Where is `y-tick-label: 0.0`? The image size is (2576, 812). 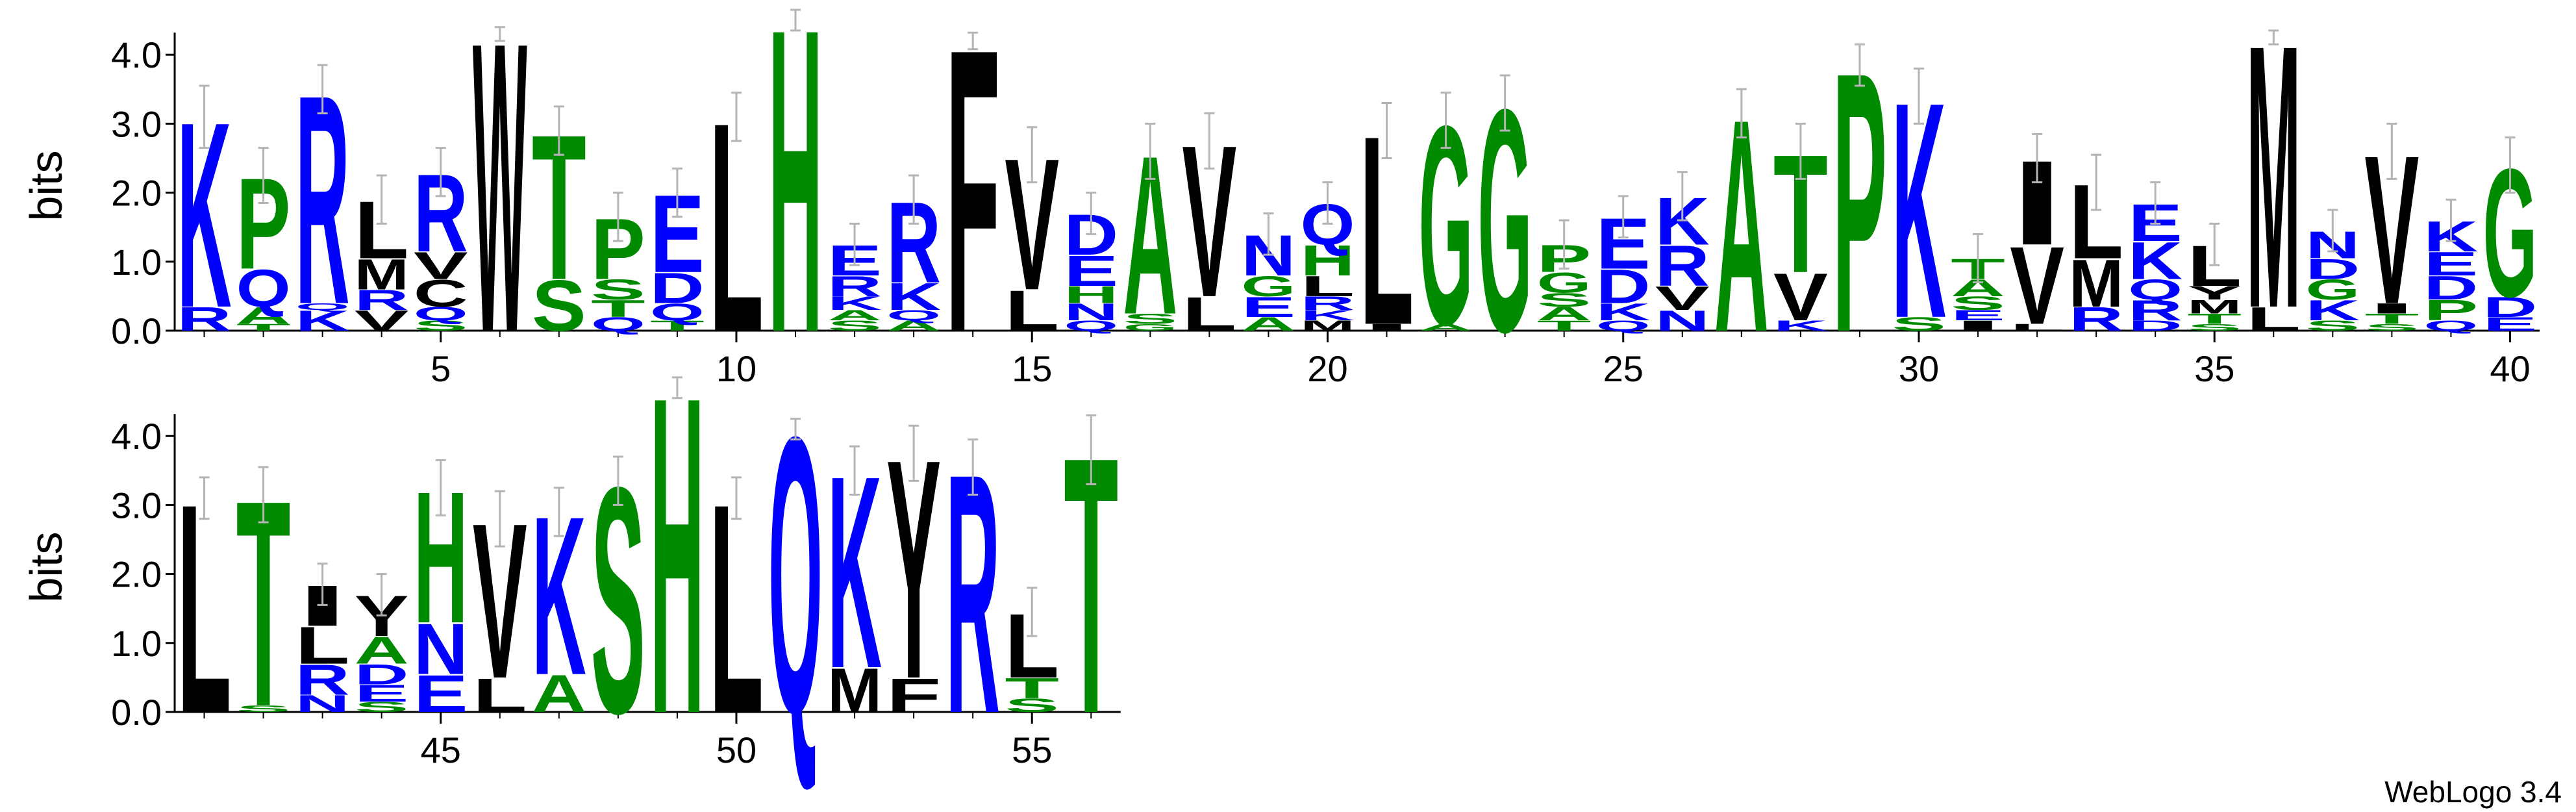 y-tick-label: 0.0 is located at coordinates (136, 331).